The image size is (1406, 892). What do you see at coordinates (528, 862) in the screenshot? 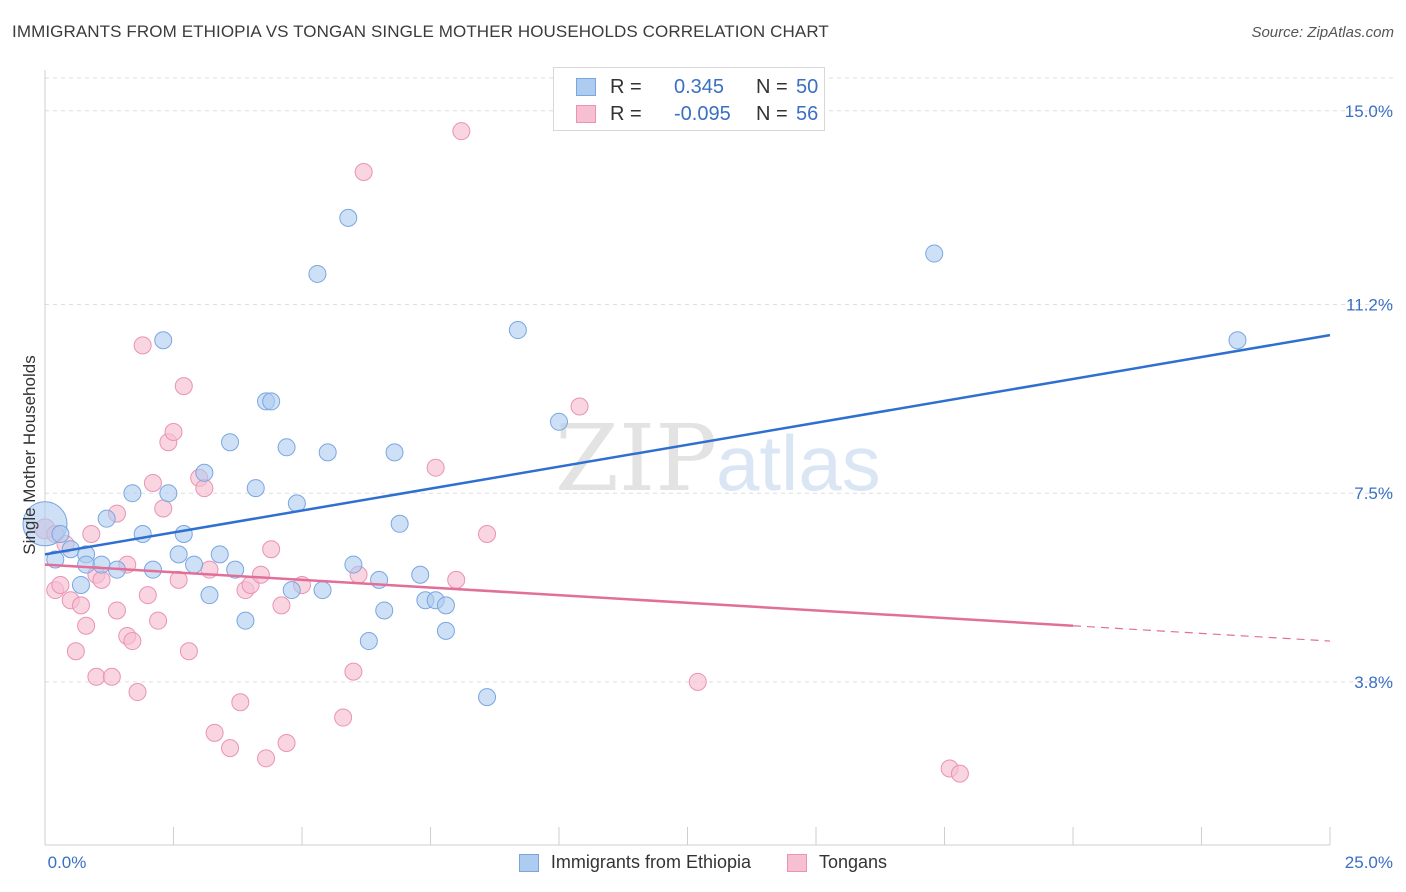
I see `ethiopia-swatch` at bounding box center [528, 862].